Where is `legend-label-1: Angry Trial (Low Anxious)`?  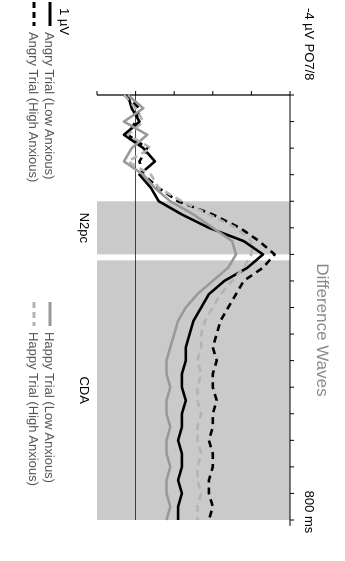 legend-label-1: Angry Trial (Low Anxious) is located at coordinates (49, 105).